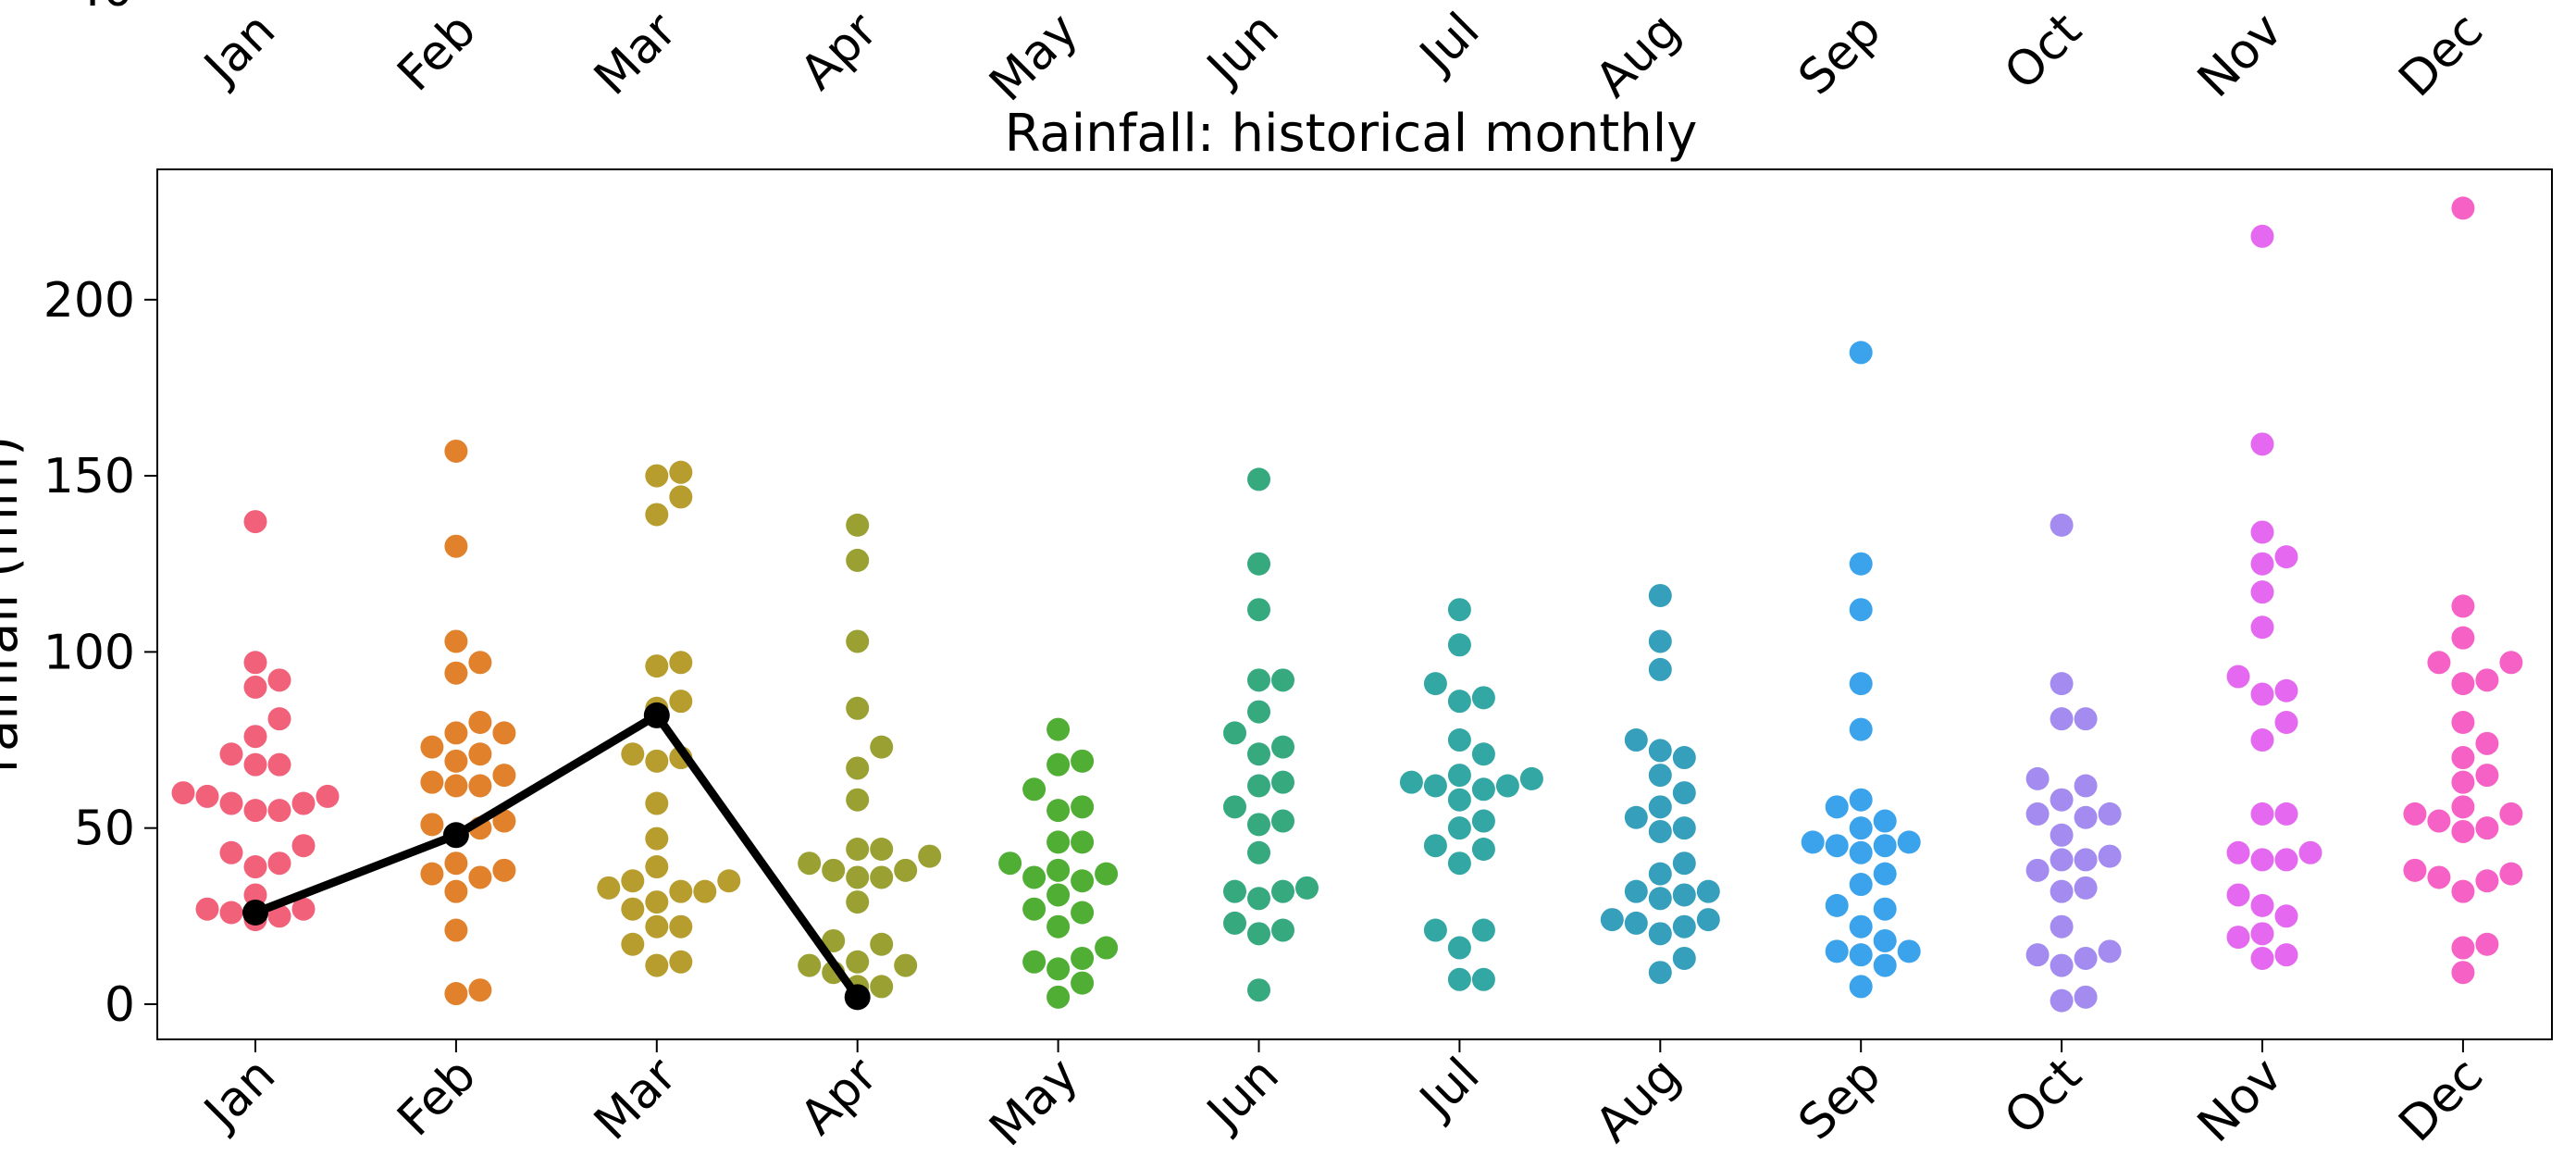  I want to click on chart-title: Rainfall: historical monthly, so click(1351, 134).